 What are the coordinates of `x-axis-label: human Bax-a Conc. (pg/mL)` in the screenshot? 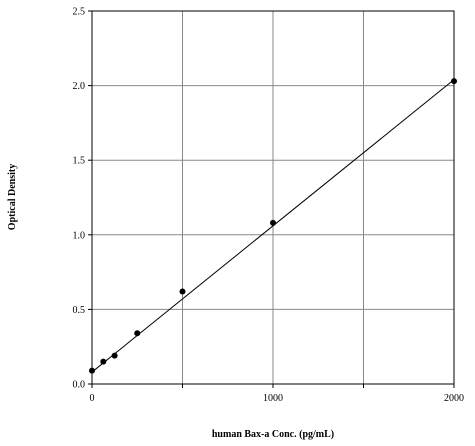 It's located at (273, 434).